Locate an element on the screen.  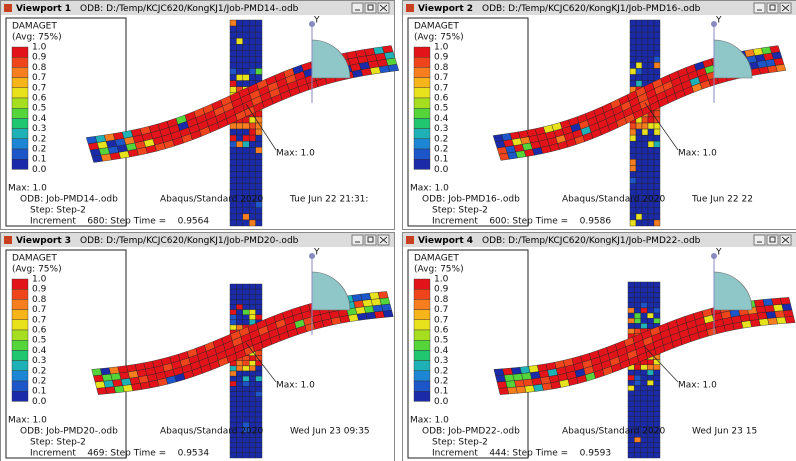
info-odb: ODB: Job-PMD16-.odb is located at coordinates (471, 200).